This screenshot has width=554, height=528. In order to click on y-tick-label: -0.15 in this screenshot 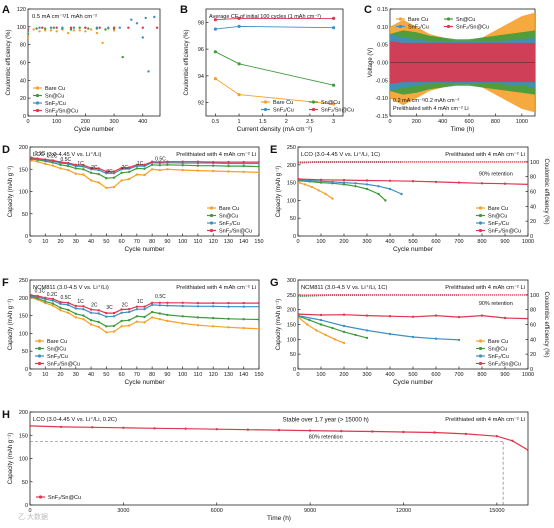, I will do `click(381, 117)`.